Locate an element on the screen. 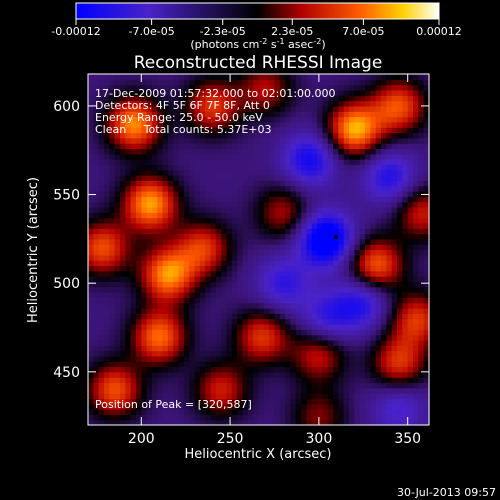 The width and height of the screenshot is (500, 500). info-energy-range: Energy Range: 25.0 - 50.0 keV is located at coordinates (179, 117).